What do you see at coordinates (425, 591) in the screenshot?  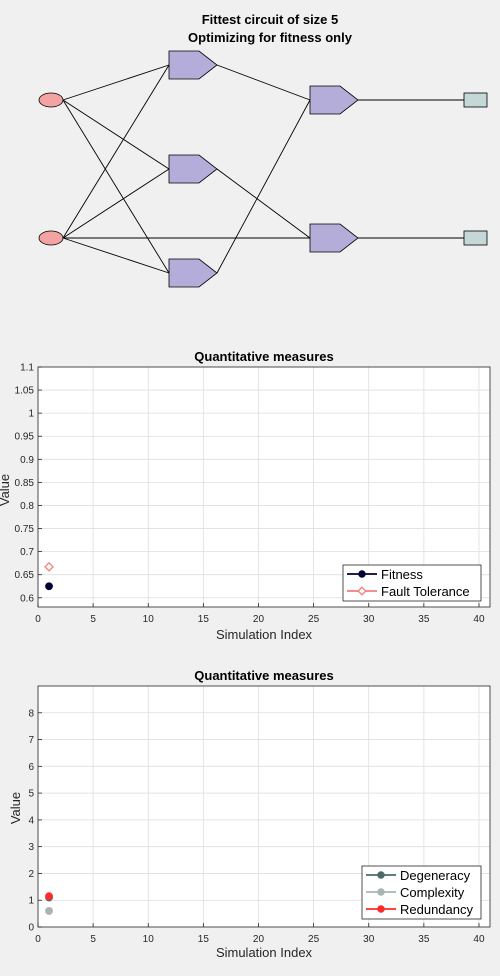 I see `legend-label: Fault Tolerance` at bounding box center [425, 591].